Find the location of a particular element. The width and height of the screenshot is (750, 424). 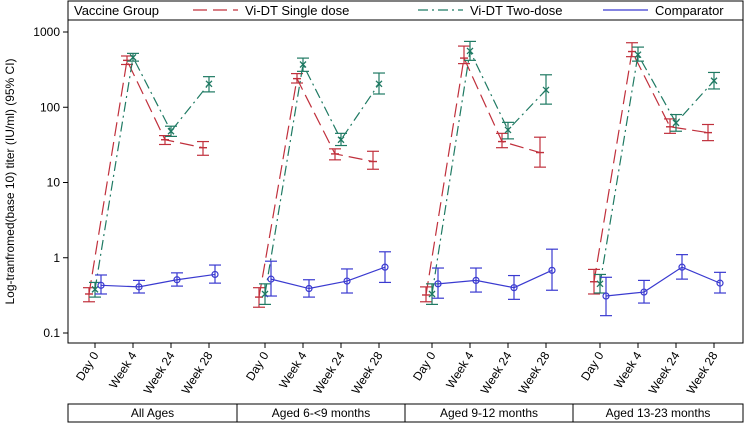

y-tick-label: 1000 is located at coordinates (46, 32).